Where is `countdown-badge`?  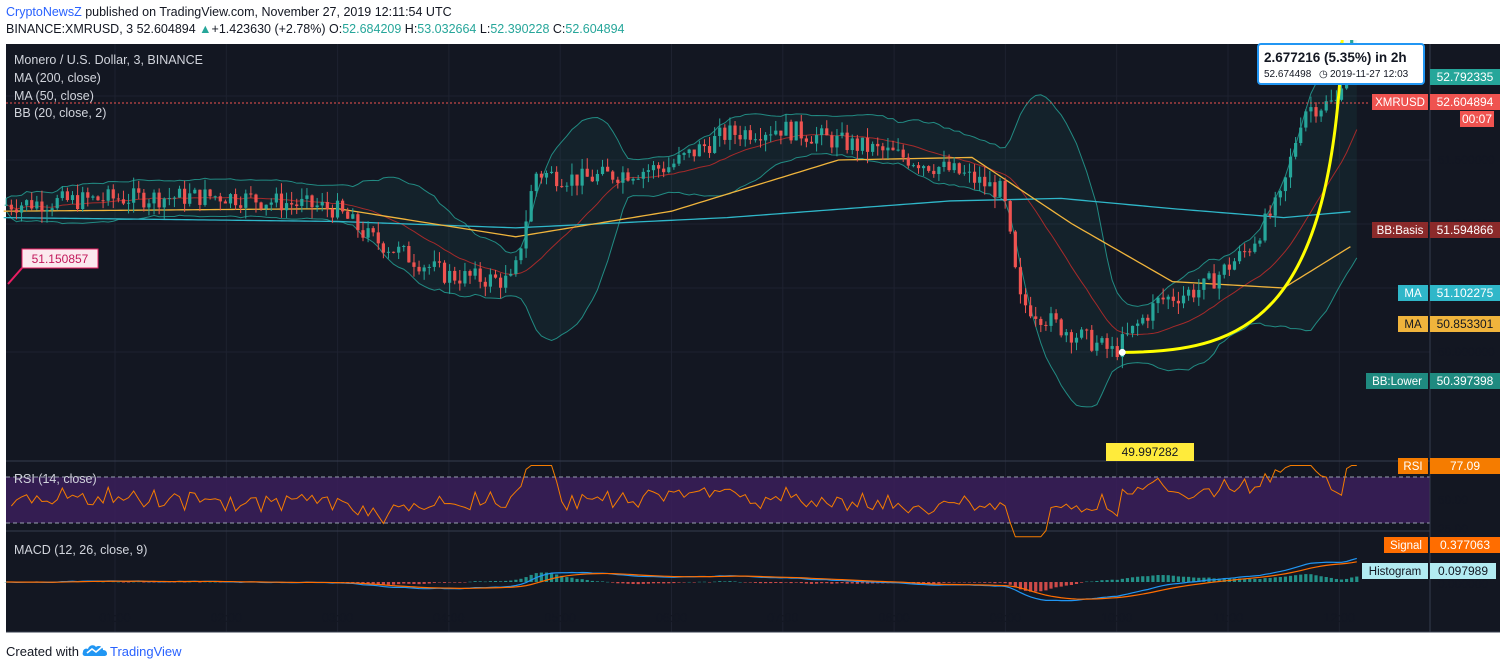 countdown-badge is located at coordinates (1477, 119).